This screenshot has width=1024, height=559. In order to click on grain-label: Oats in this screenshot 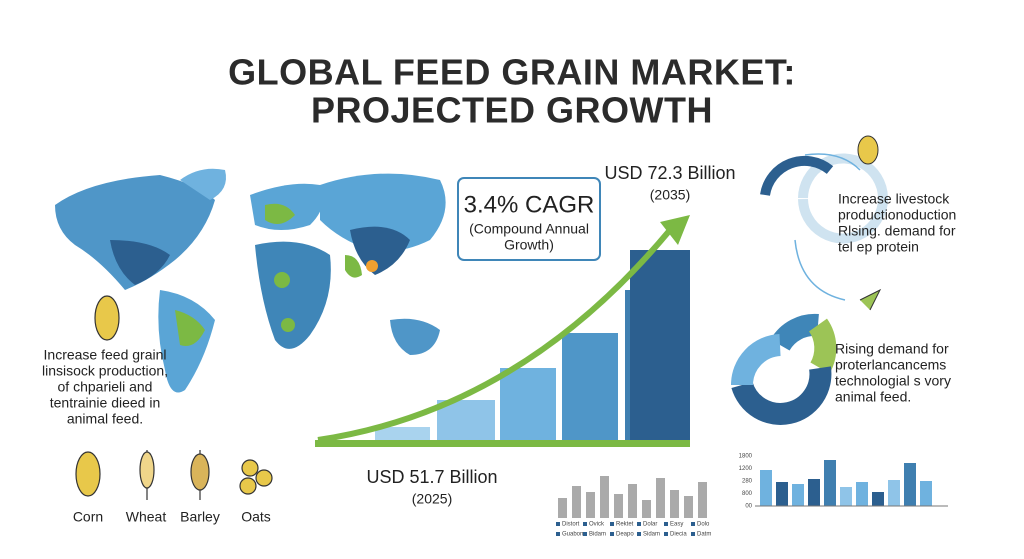, I will do `click(256, 517)`.